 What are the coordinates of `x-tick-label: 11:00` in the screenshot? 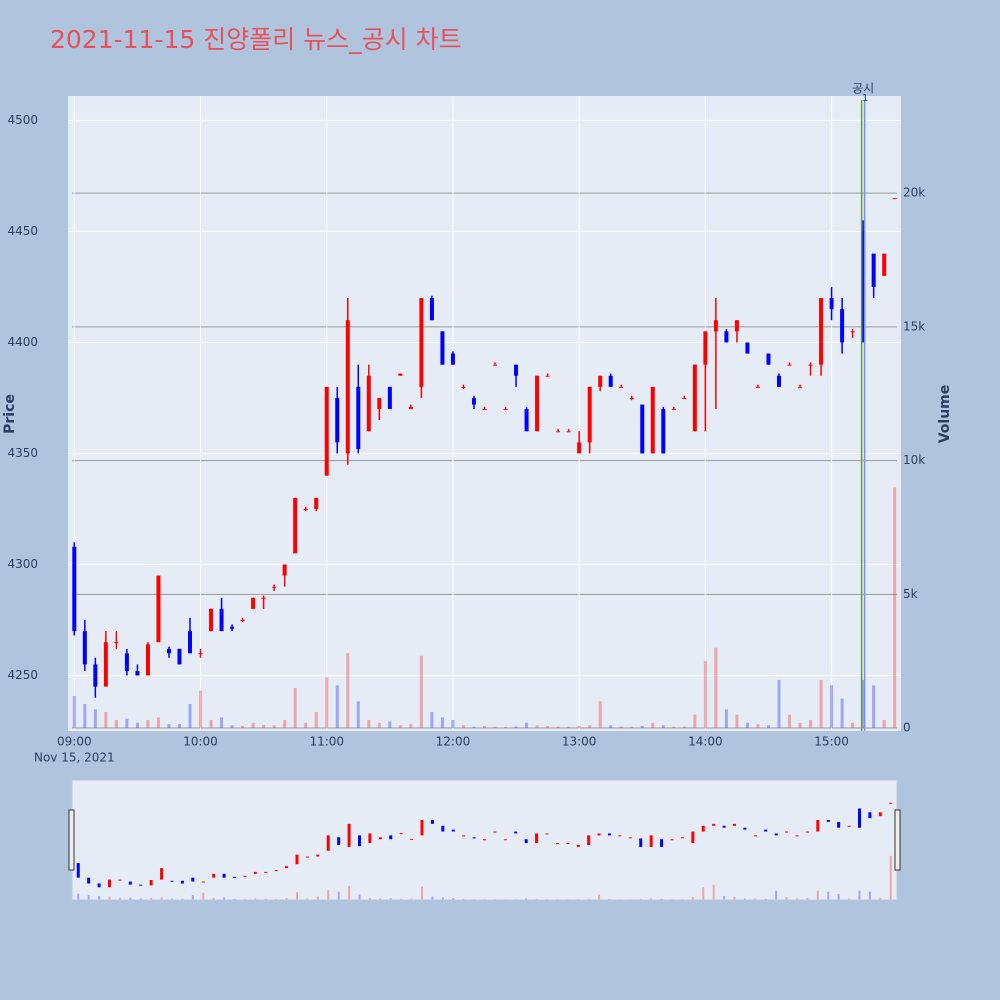 It's located at (326, 742).